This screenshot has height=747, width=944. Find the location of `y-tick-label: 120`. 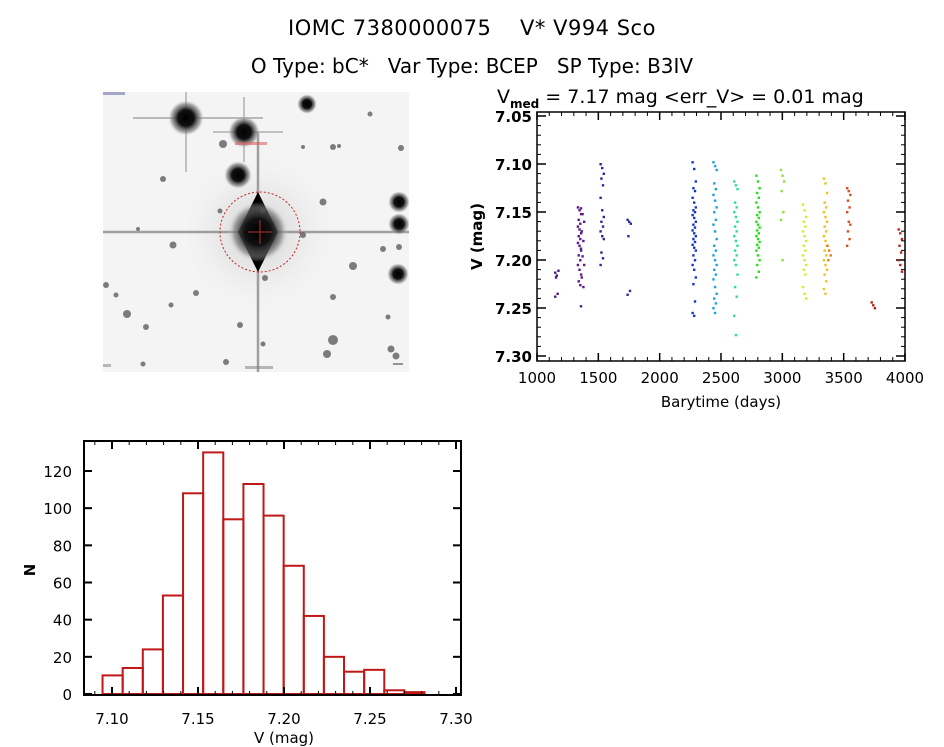

y-tick-label: 120 is located at coordinates (57, 472).